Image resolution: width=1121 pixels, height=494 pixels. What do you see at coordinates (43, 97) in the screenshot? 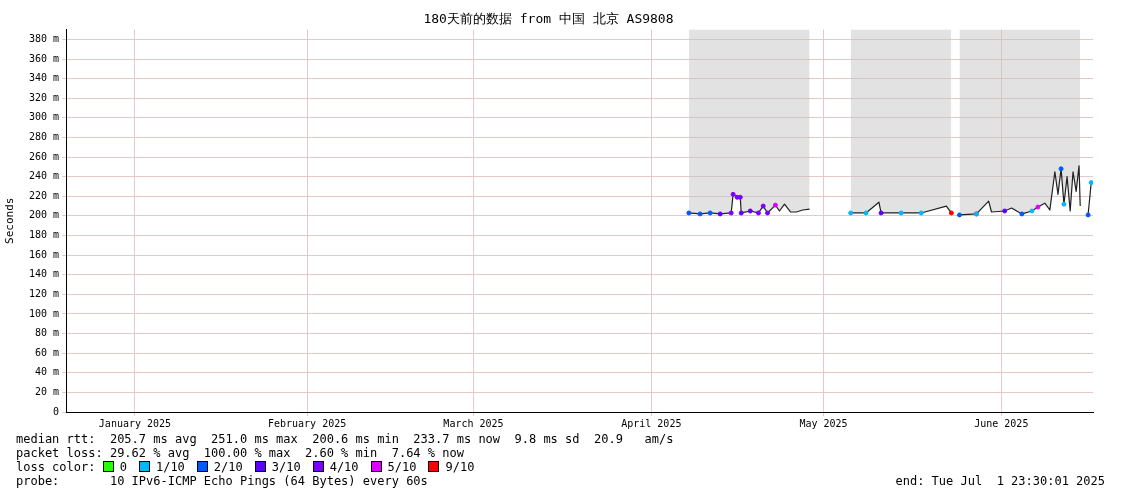
I see `y-tick-label: 320 m` at bounding box center [43, 97].